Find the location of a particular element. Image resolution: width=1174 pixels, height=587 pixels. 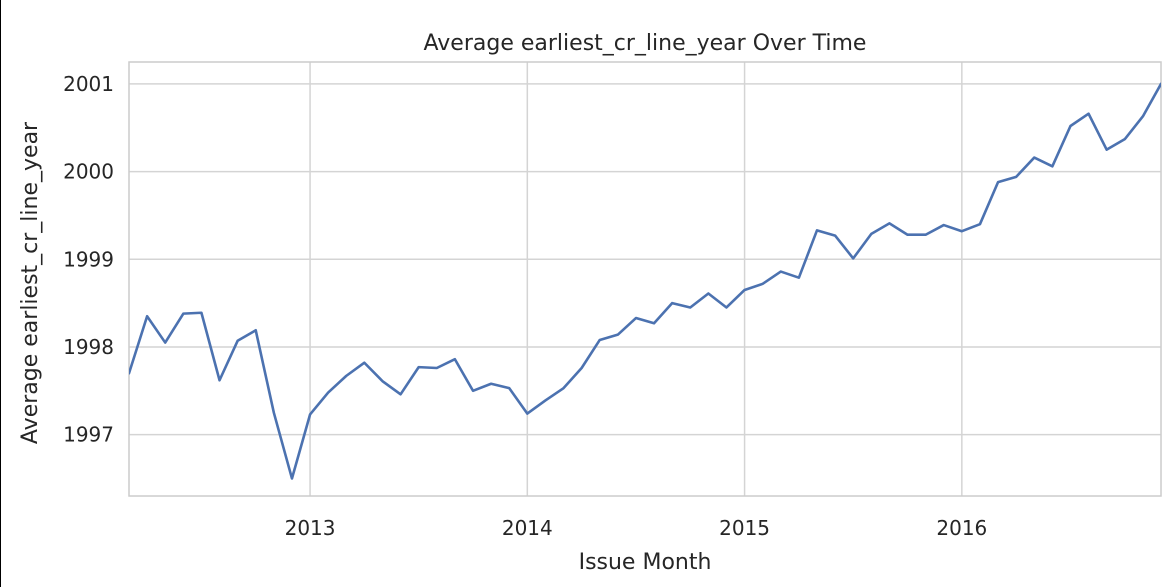

y-tick-label: 1999 is located at coordinates (88, 259).